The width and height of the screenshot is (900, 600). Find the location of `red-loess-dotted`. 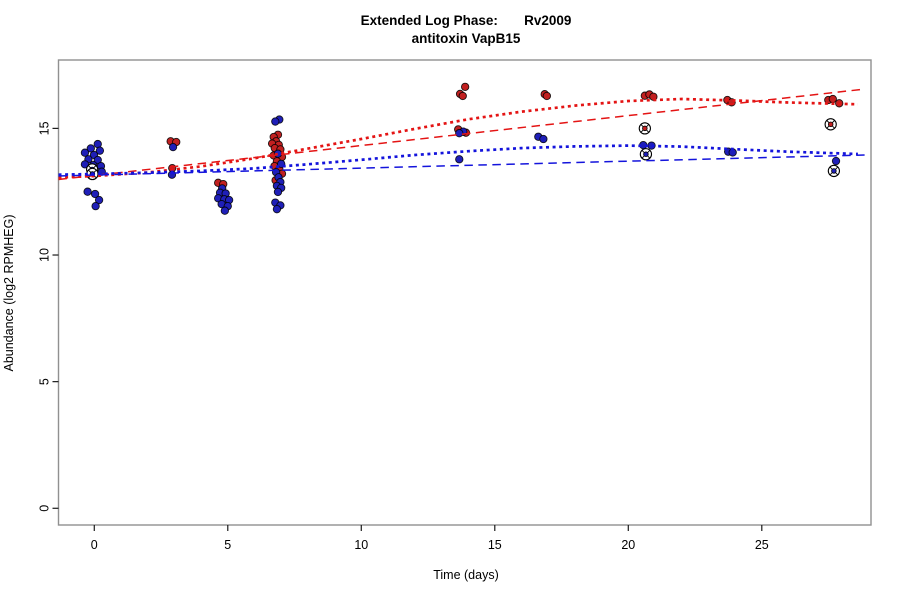

red-loess-dotted is located at coordinates (458, 138).